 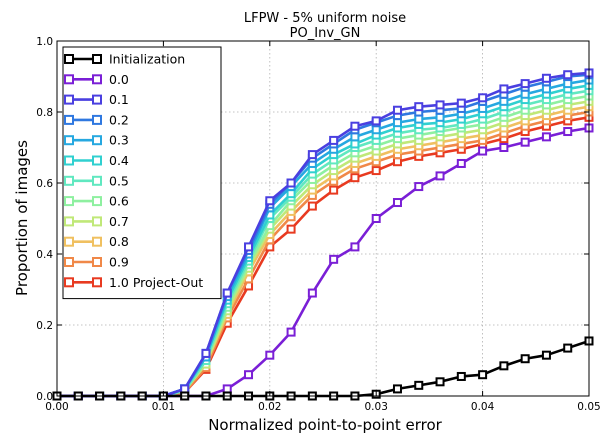 I want to click on legend-label: 0.8, so click(x=119, y=241).